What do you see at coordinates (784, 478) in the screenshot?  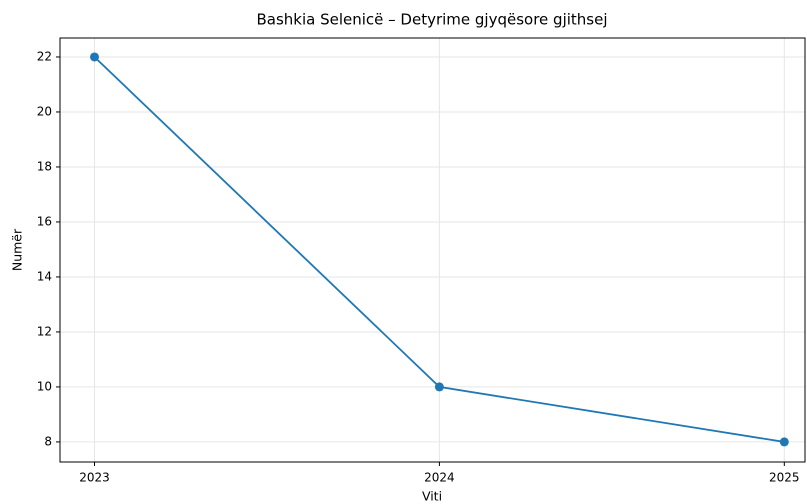 I see `x-tick-label: 2025` at bounding box center [784, 478].